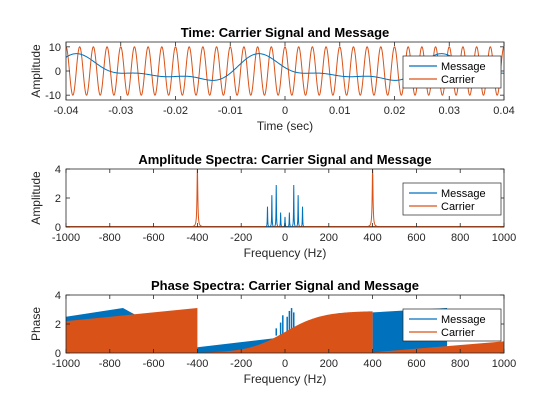 This screenshot has height=420, width=560. Describe the element at coordinates (285, 32) in the screenshot. I see `chart-title: Time: Carrier Signal and Message` at that location.